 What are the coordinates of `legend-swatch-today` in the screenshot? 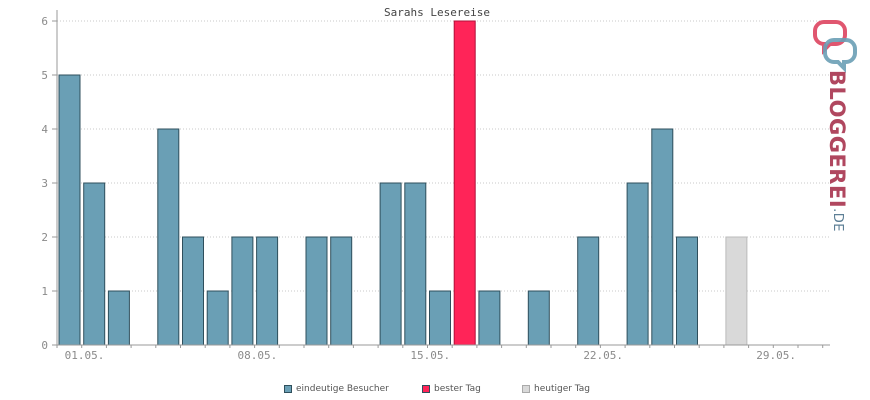 It's located at (526, 389).